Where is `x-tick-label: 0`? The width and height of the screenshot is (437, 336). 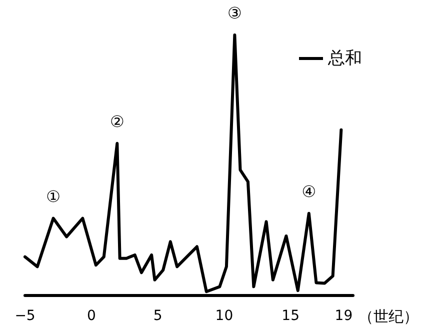 x-tick-label: 0 is located at coordinates (91, 316).